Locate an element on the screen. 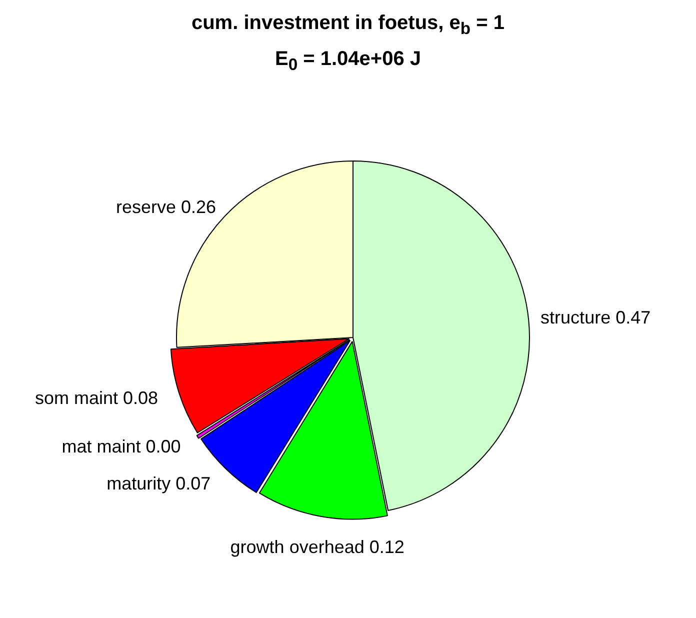 This screenshot has height=618, width=696. slice-label: som maint 0.08 is located at coordinates (96, 398).